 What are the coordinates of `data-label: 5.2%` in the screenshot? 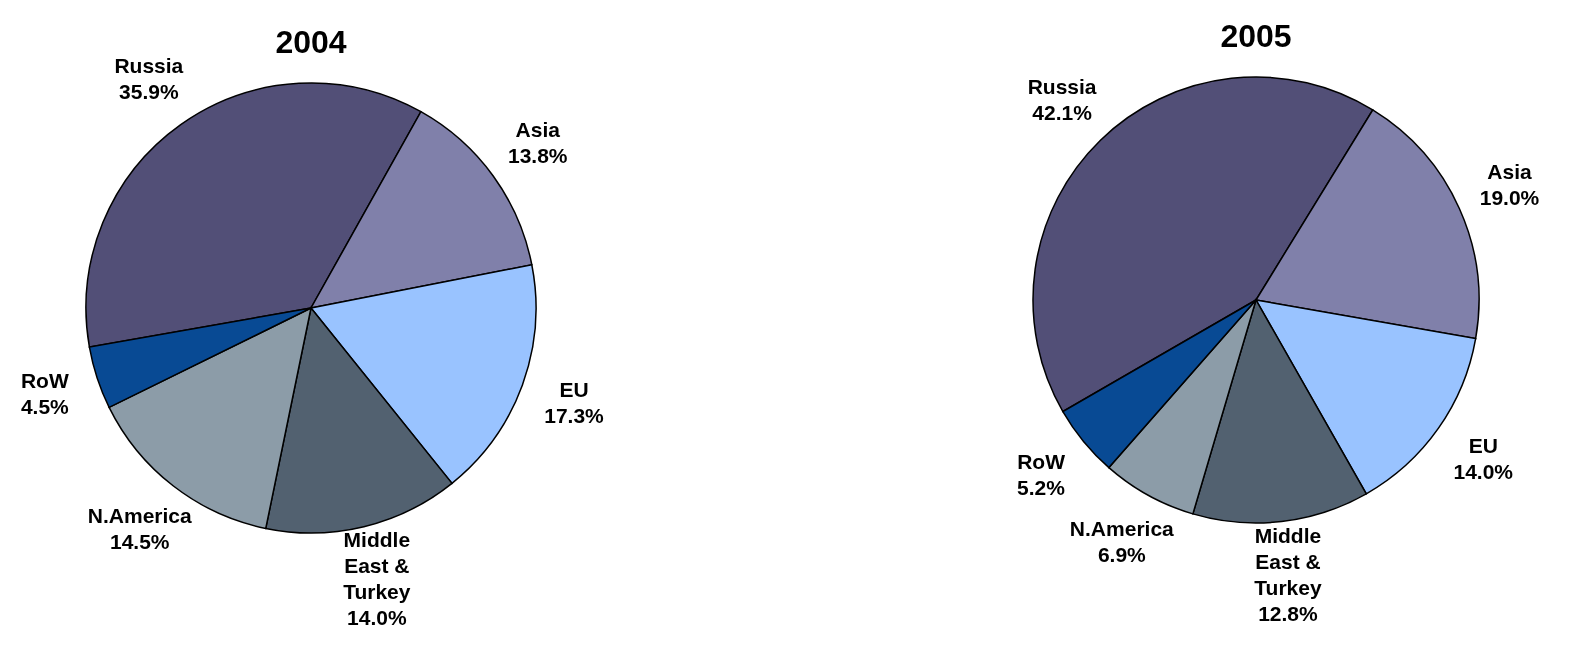 It's located at (1041, 487).